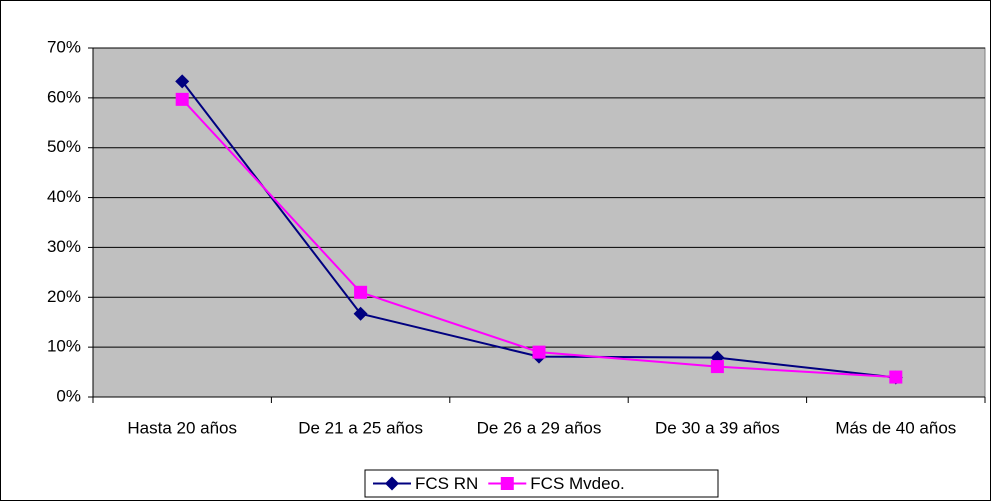  Describe the element at coordinates (64, 196) in the screenshot. I see `y-tick-label: 40%` at that location.